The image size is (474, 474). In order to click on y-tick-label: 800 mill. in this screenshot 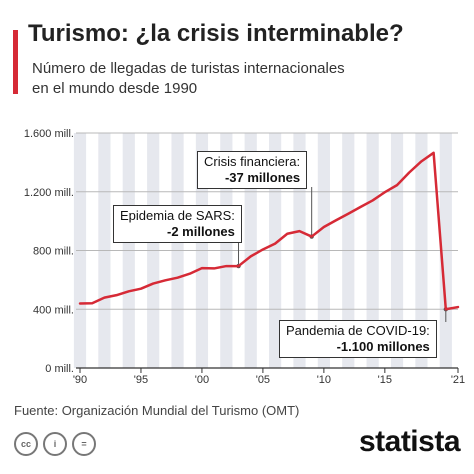, I will do `click(53, 252)`.